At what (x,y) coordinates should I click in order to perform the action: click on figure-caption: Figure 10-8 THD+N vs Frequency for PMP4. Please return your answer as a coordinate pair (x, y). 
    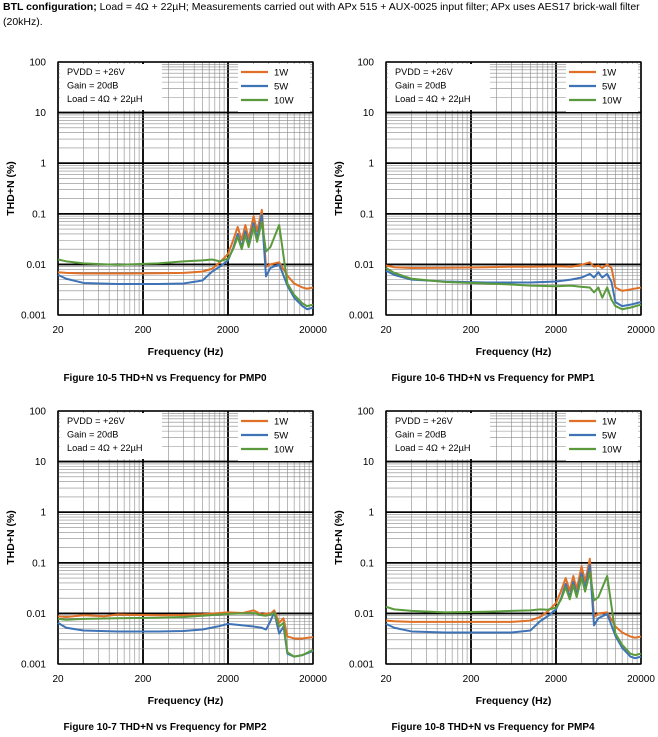
    Looking at the image, I should click on (493, 727).